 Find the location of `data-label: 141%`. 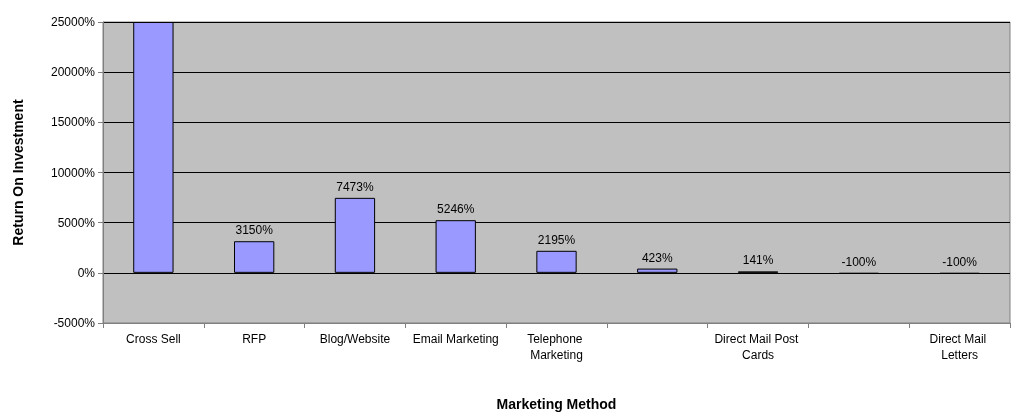

data-label: 141% is located at coordinates (758, 260).